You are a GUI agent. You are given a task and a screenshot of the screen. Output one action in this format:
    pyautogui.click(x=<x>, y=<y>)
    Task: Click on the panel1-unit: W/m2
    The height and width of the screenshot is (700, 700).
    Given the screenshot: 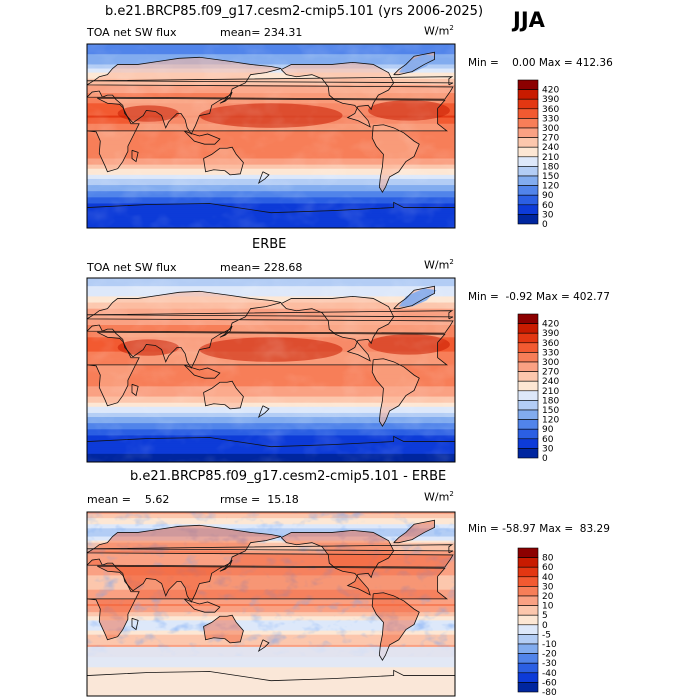 What is the action you would take?
    pyautogui.click(x=439, y=31)
    